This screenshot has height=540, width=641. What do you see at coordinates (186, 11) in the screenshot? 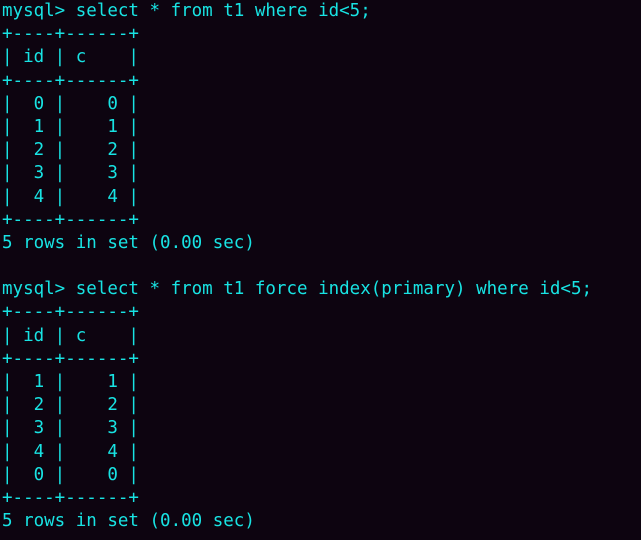
I see `terminal-line-prompt: mysql> select * from t1 where id<5;` at bounding box center [186, 11].